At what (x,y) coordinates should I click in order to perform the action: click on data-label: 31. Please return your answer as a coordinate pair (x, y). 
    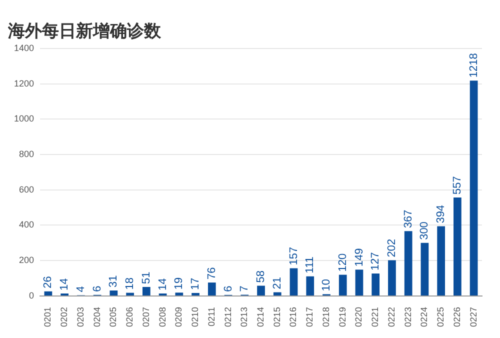
    Looking at the image, I should click on (114, 281).